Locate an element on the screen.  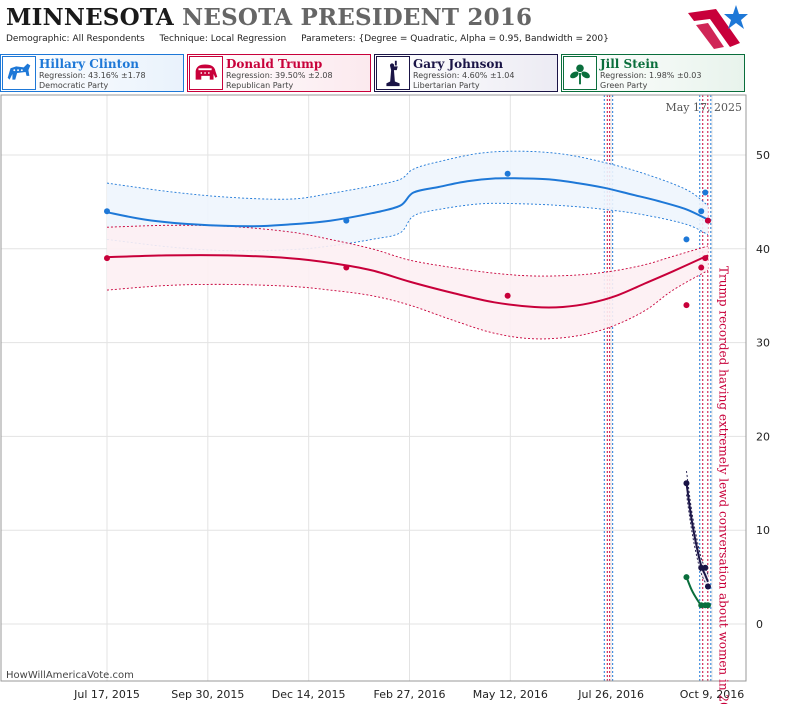
param-technique-label: Technique: is located at coordinates (183, 39).